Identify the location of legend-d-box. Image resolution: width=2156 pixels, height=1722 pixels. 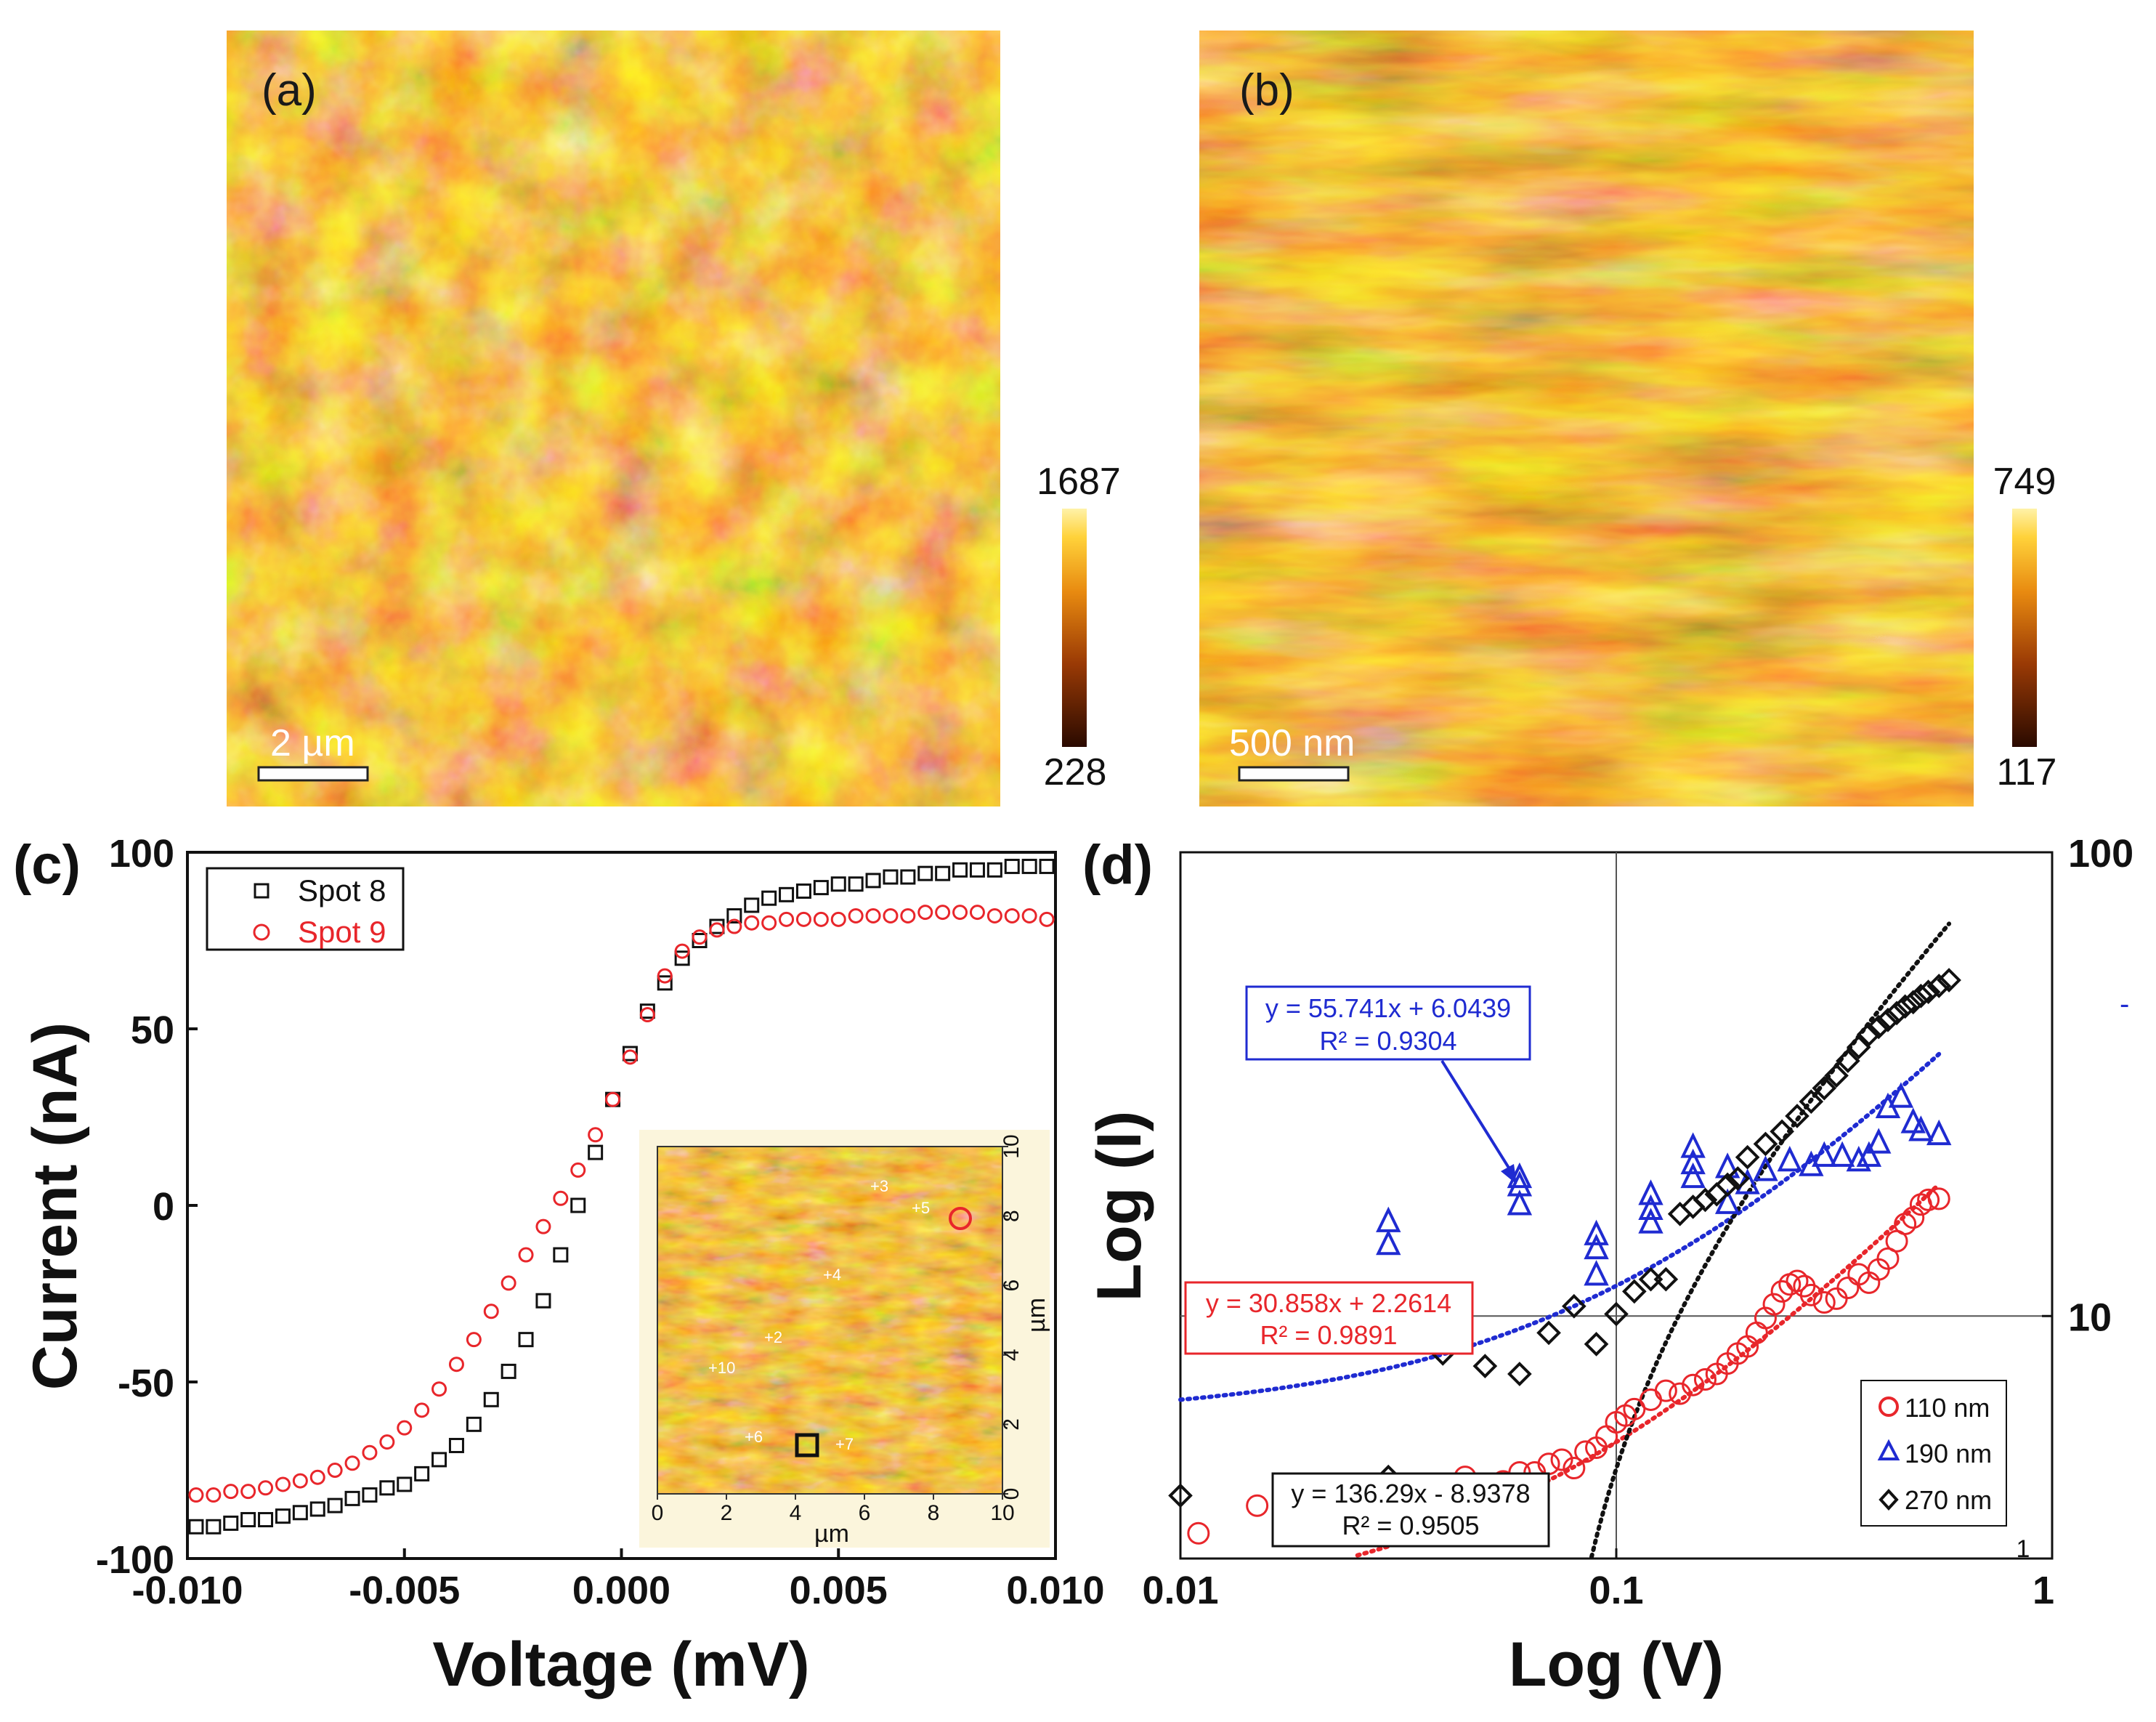
(1933, 1453).